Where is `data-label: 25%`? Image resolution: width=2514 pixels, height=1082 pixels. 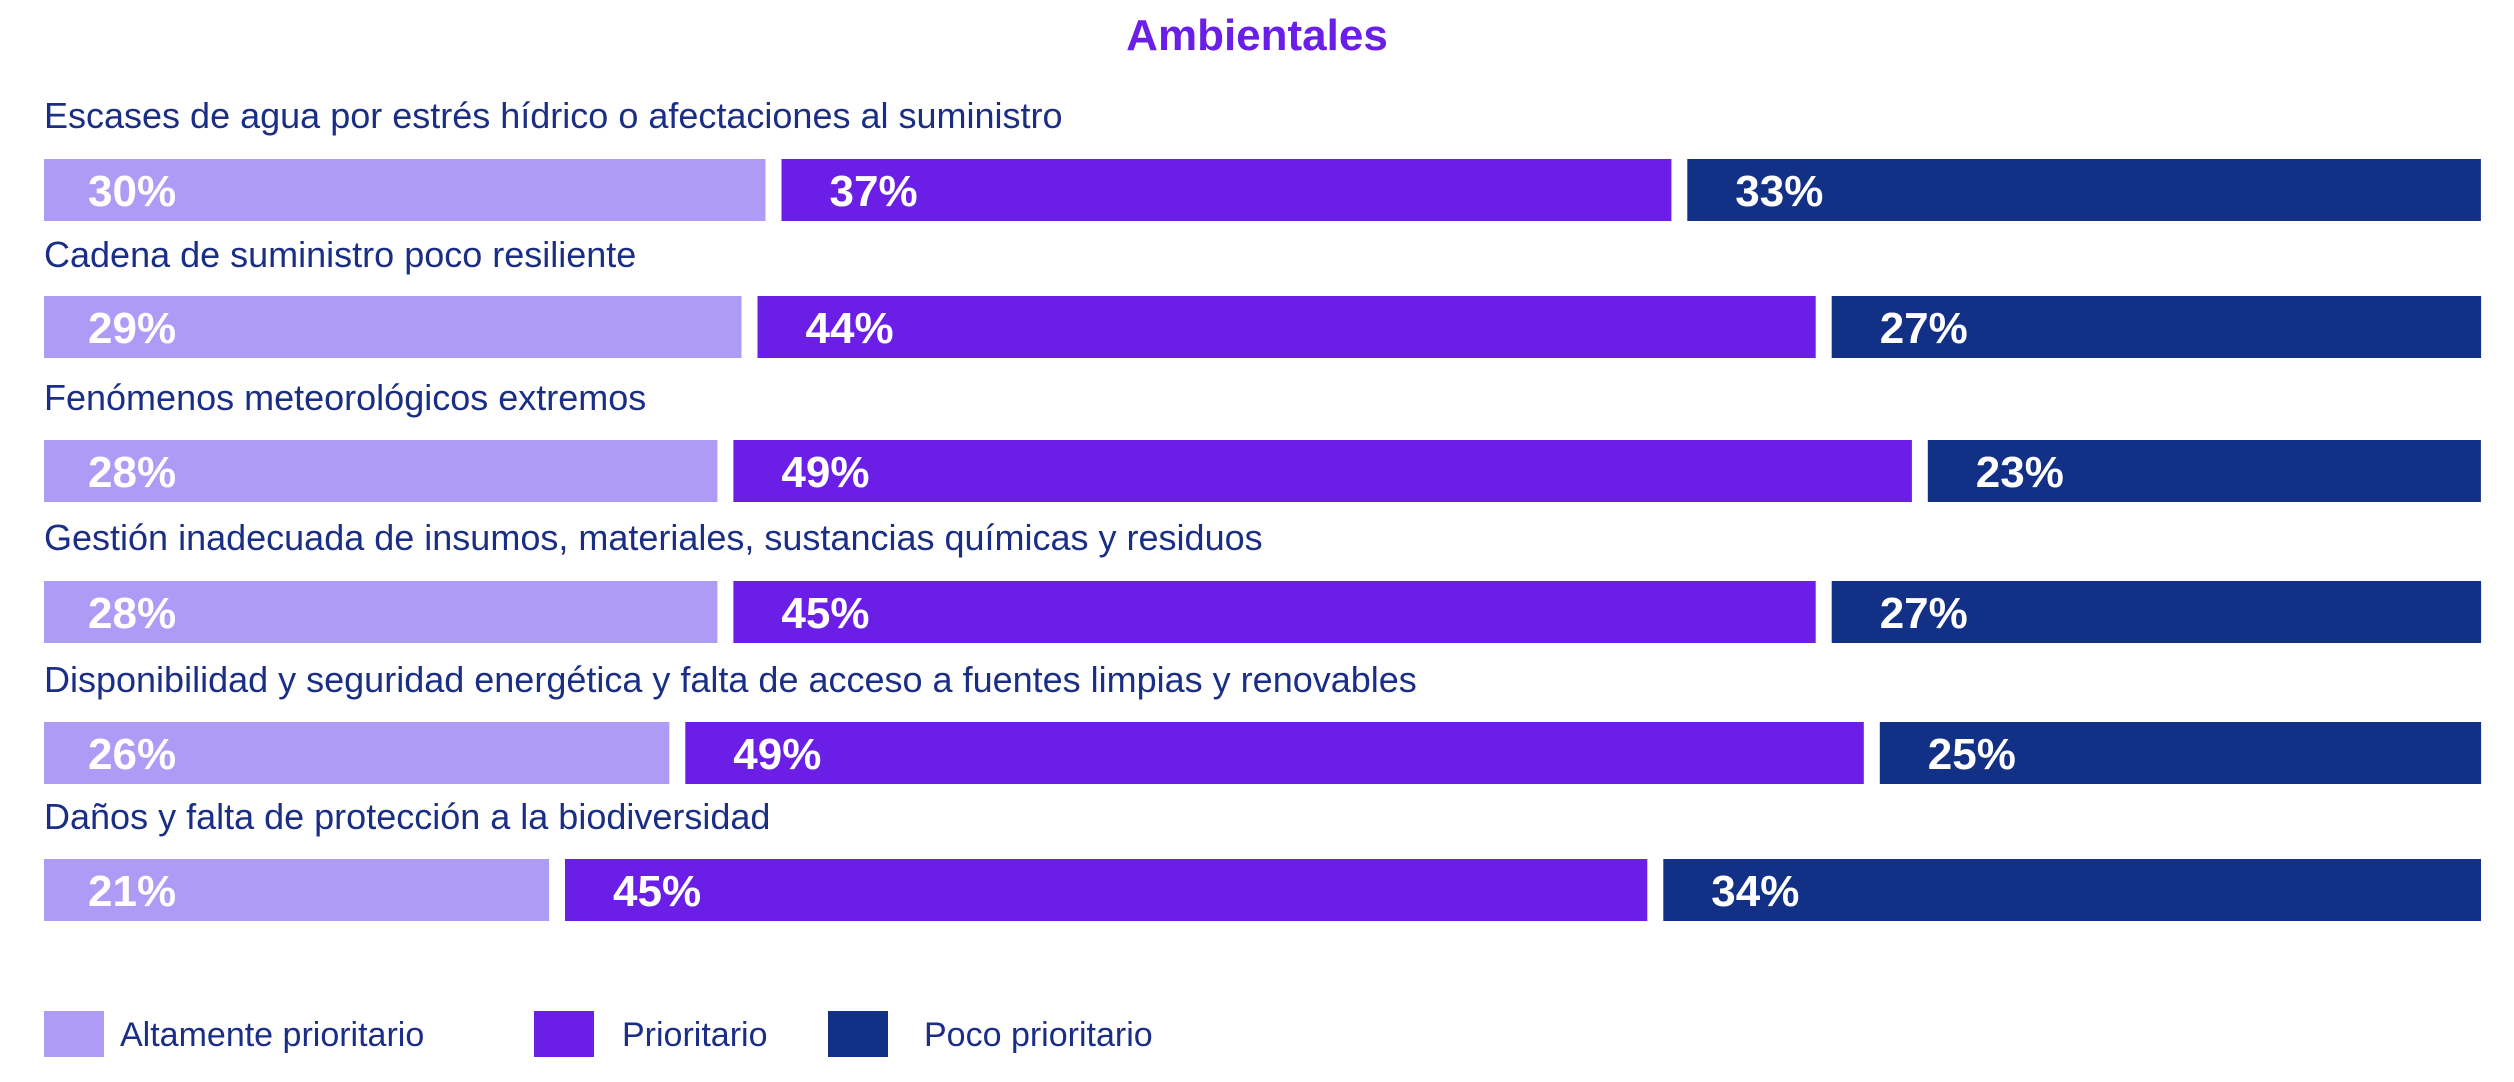 data-label: 25% is located at coordinates (1972, 754).